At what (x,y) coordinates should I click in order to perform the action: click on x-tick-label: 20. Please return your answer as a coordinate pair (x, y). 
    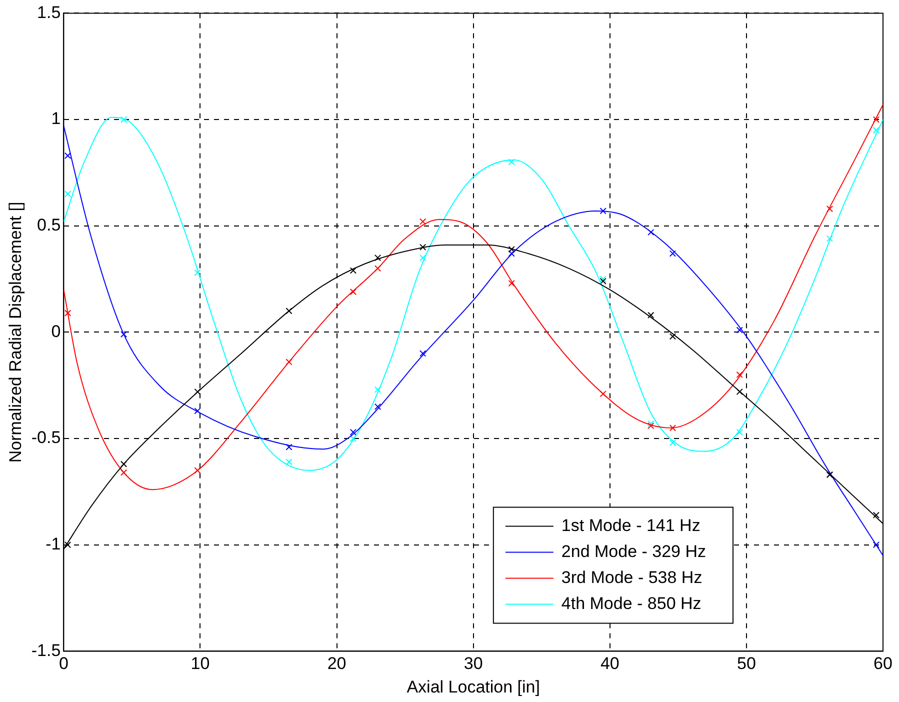
    Looking at the image, I should click on (336, 664).